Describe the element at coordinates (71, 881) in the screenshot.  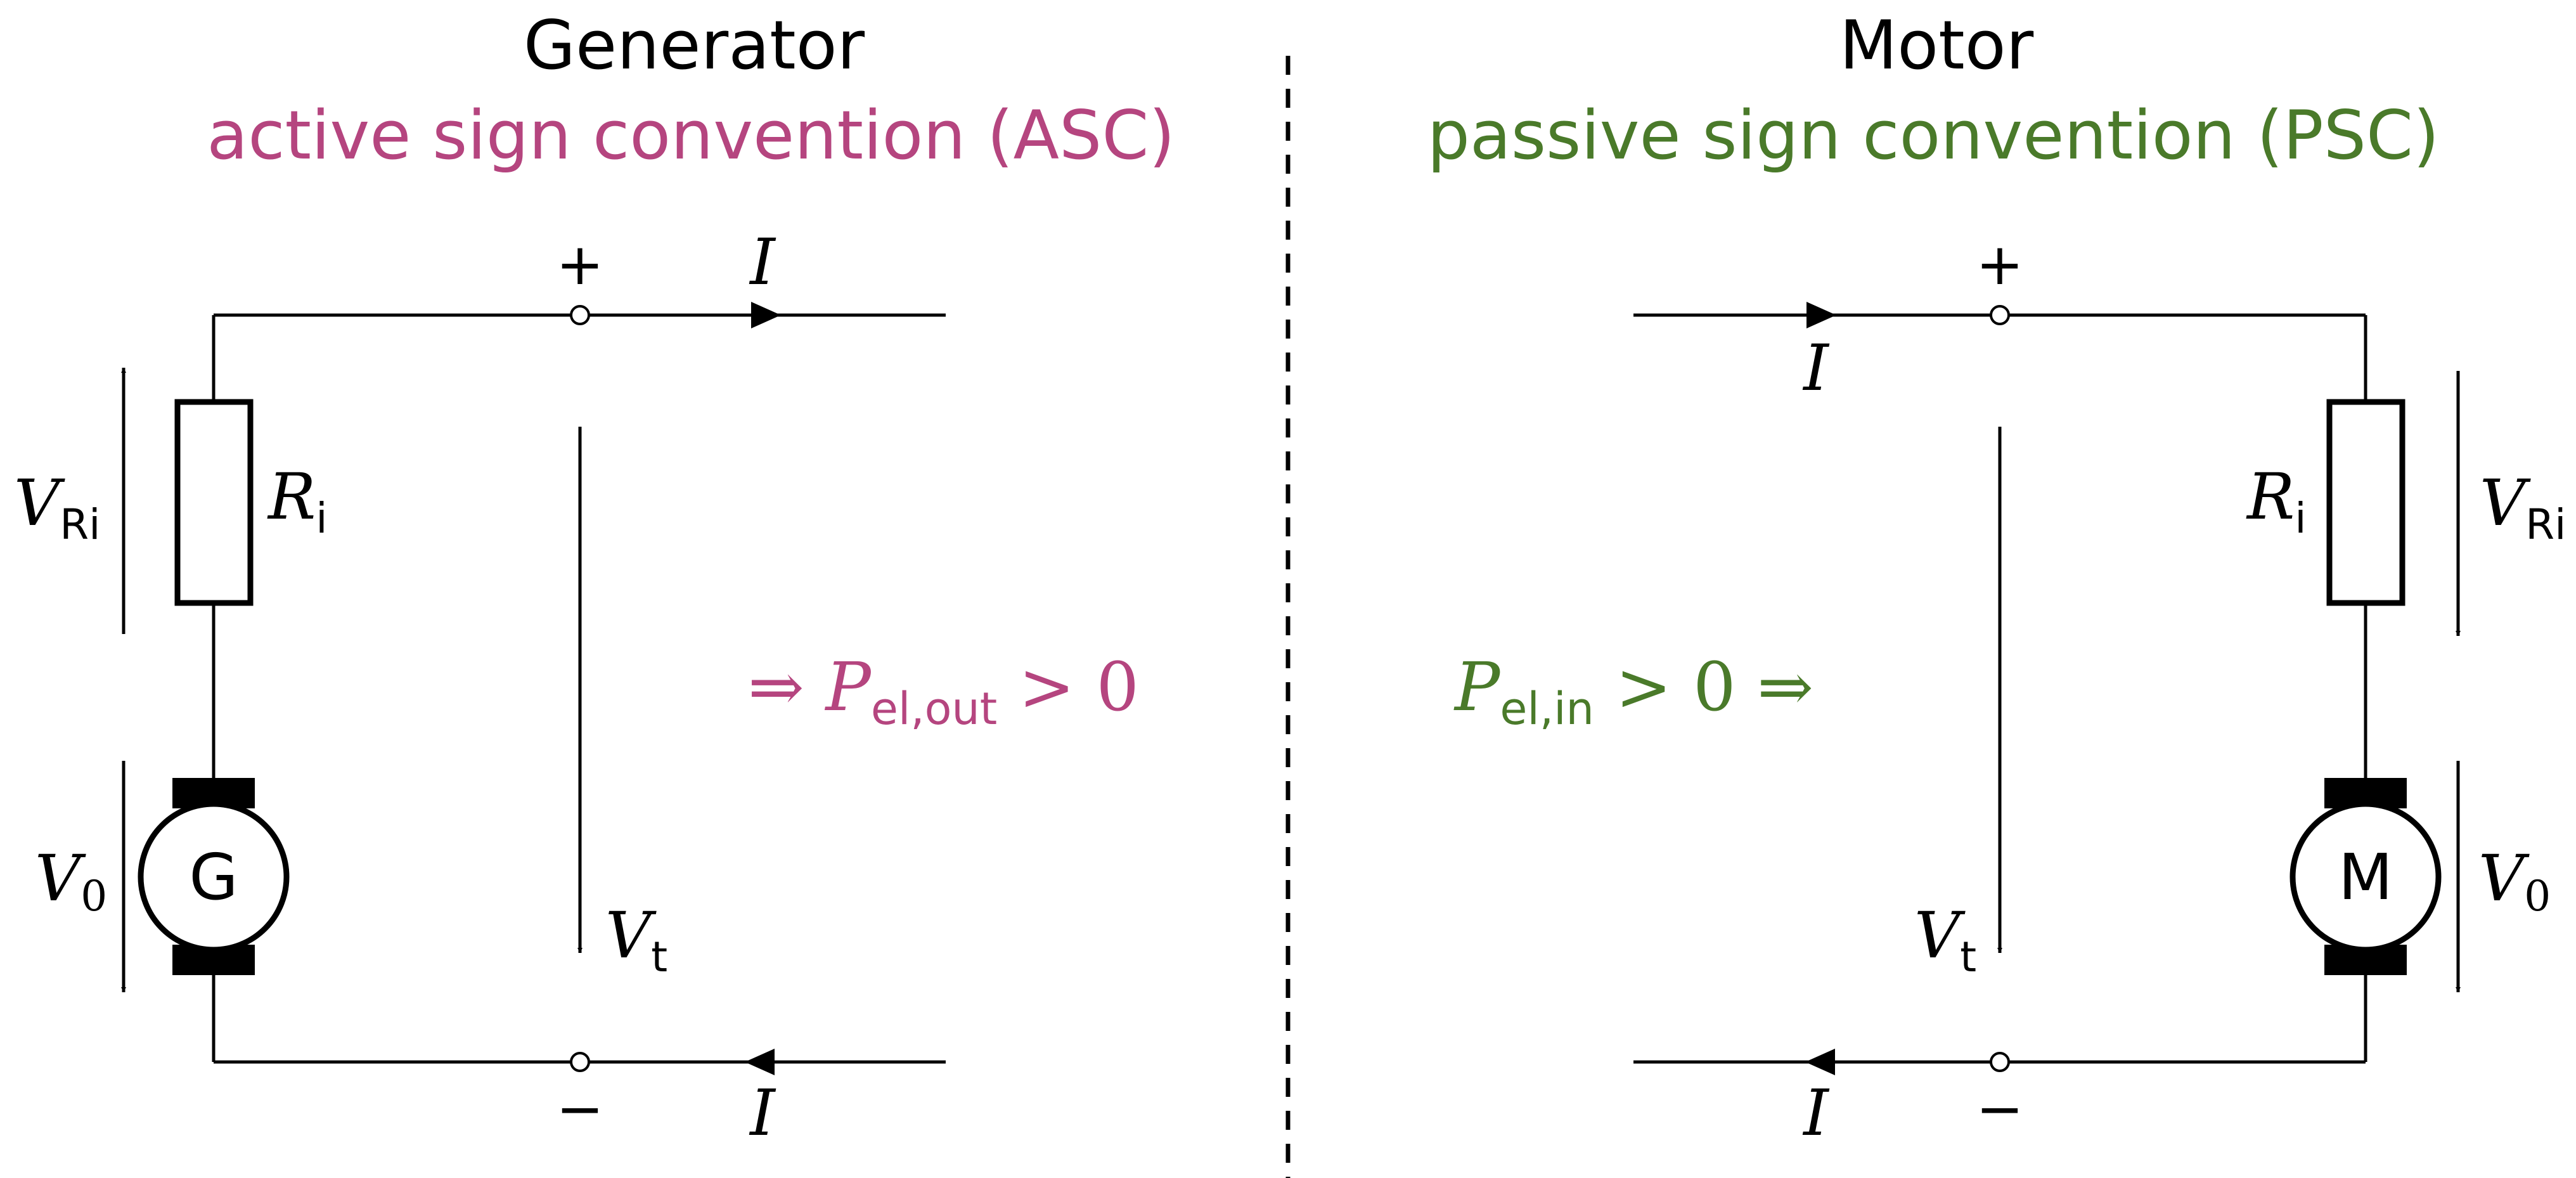
I see `generator-v-source-label: V0` at that location.